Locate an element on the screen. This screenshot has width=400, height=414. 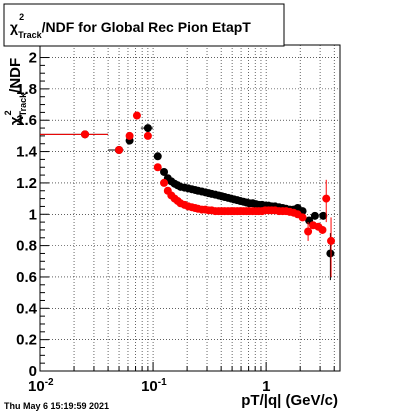
x-tick-labels: 10⁻² 10⁻¹ 1 is located at coordinates (149, 386).